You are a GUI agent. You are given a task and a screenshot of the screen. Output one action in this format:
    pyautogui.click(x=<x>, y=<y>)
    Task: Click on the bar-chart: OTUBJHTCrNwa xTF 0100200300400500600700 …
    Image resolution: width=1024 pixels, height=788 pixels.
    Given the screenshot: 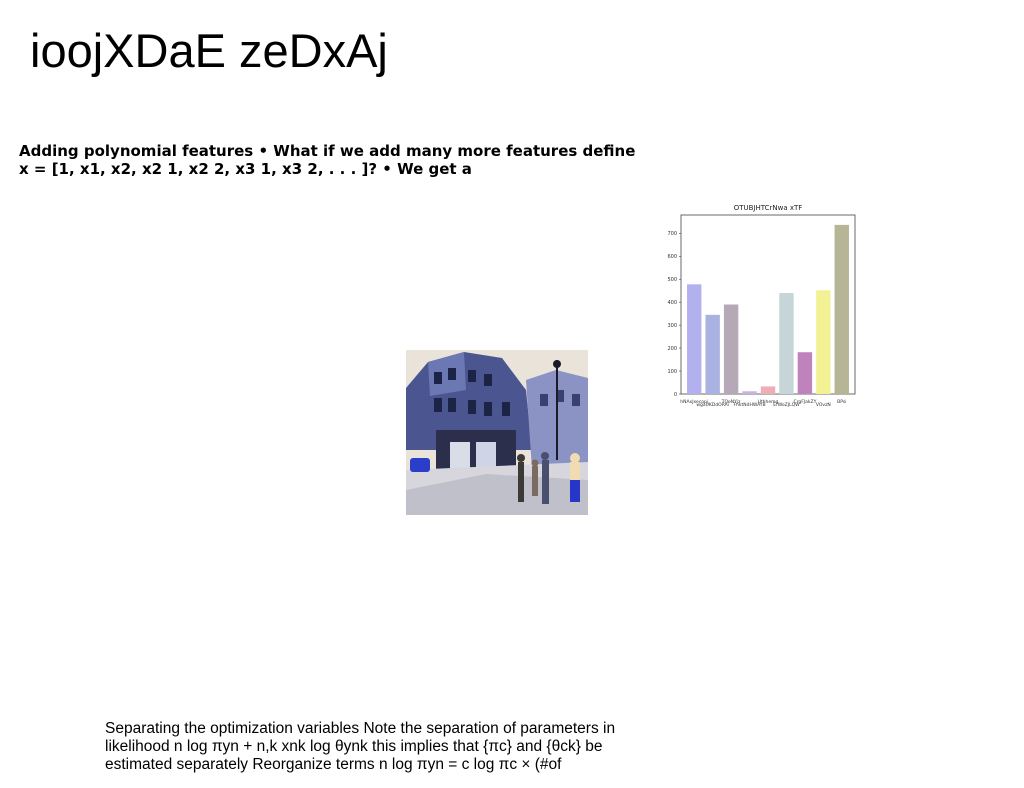 What is the action you would take?
    pyautogui.click(x=761, y=306)
    